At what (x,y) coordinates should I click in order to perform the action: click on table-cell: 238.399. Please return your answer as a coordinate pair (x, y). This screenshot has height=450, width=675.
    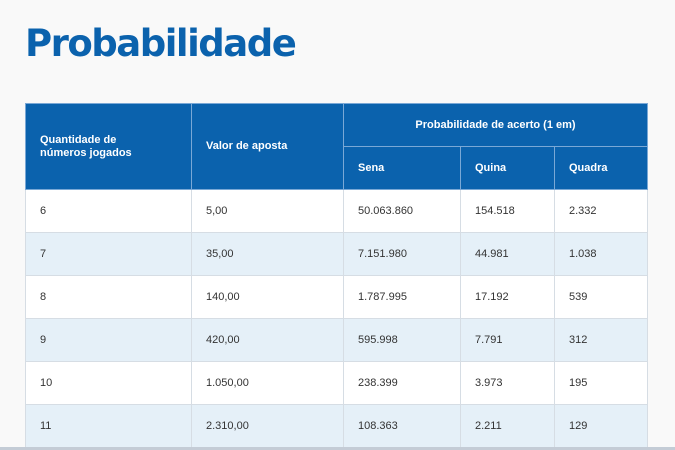
    Looking at the image, I should click on (402, 383).